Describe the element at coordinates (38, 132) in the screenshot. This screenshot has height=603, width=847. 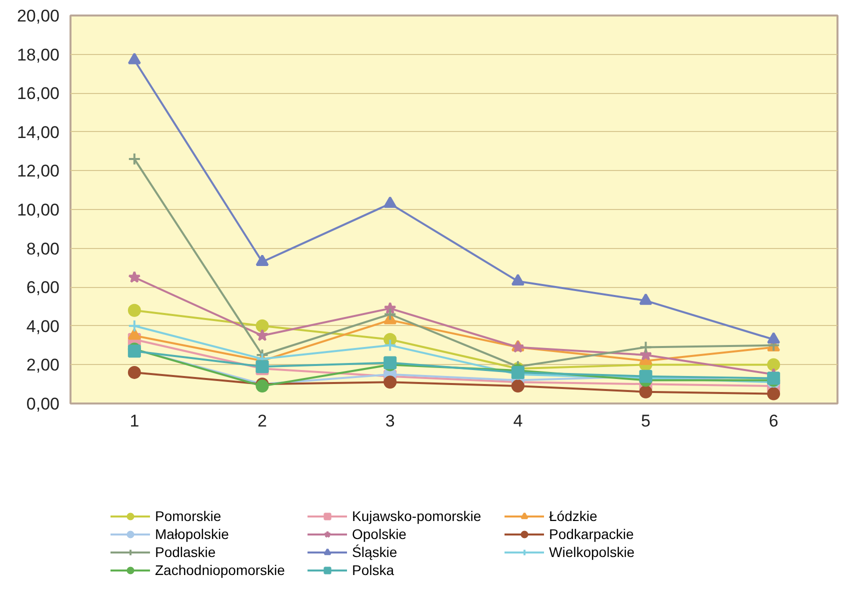
I see `y-tick-label: 14,00` at that location.